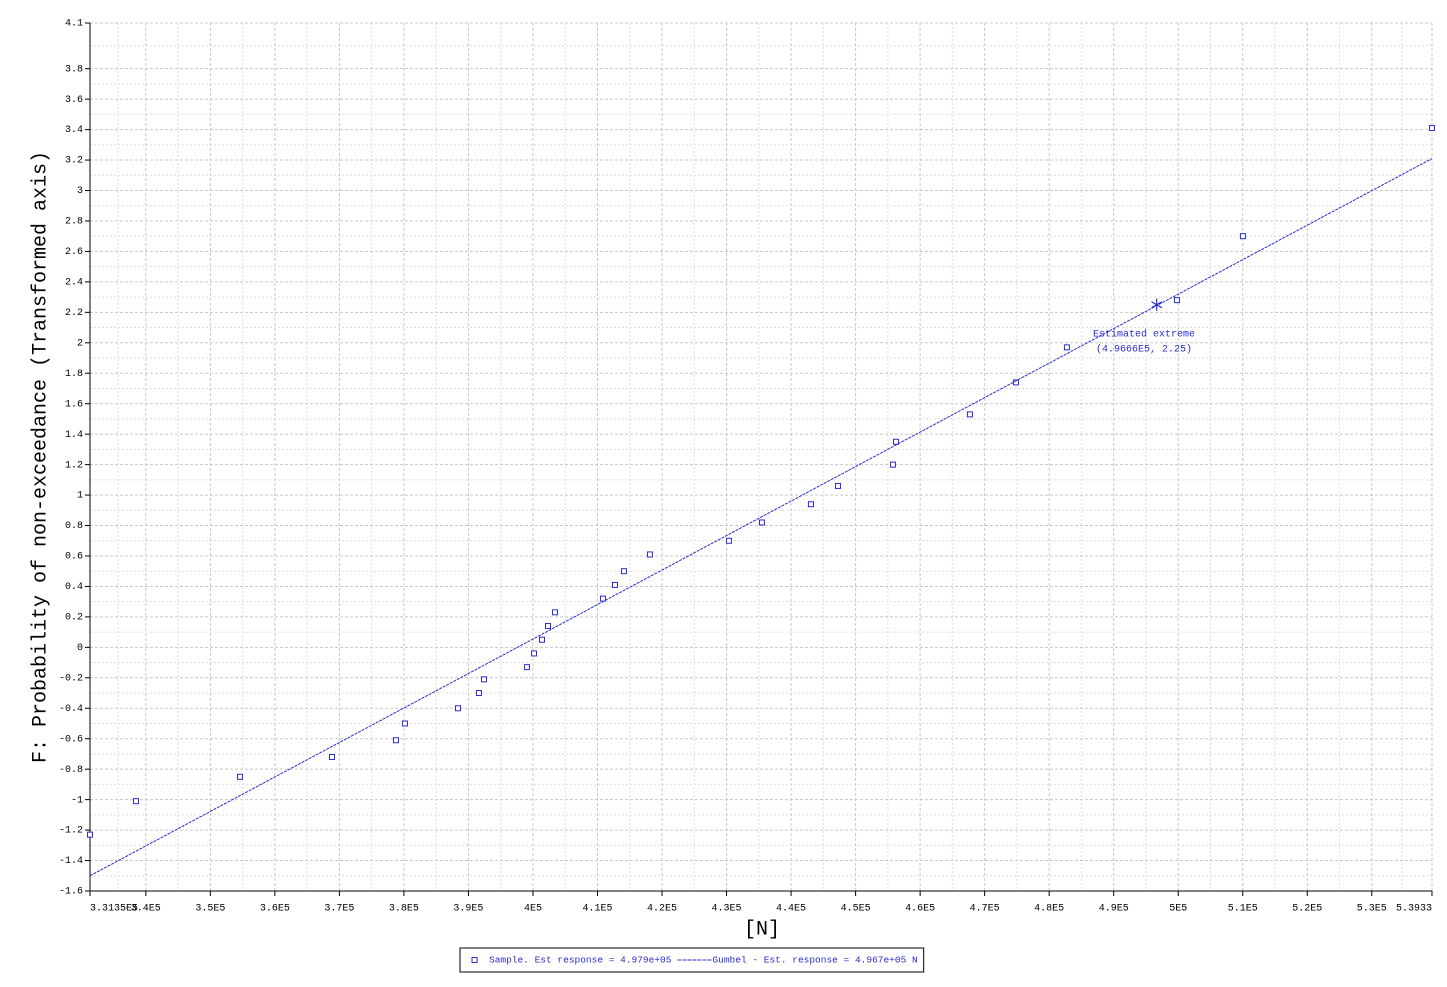 The height and width of the screenshot is (987, 1447). What do you see at coordinates (985, 909) in the screenshot?
I see `x-tick-label: 4.7E5` at bounding box center [985, 909].